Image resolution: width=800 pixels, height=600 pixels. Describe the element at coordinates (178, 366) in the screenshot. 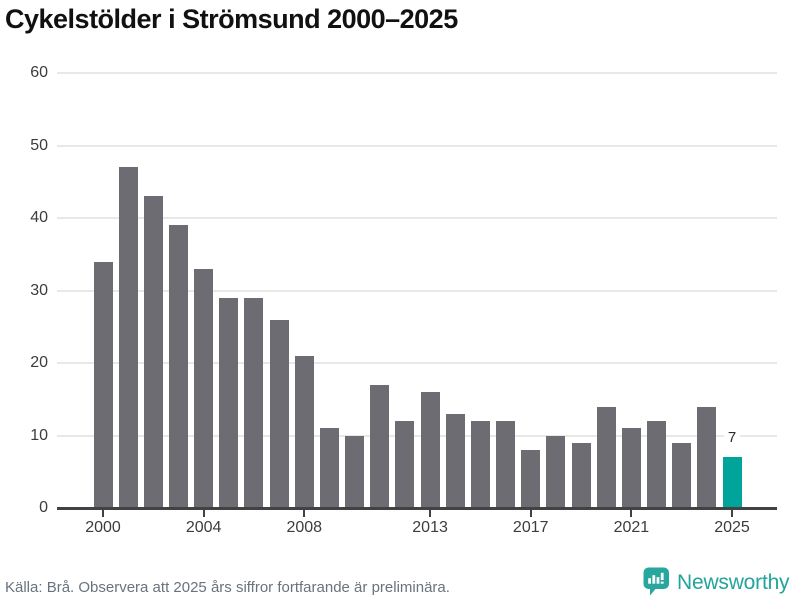

I see `bar-2003` at that location.